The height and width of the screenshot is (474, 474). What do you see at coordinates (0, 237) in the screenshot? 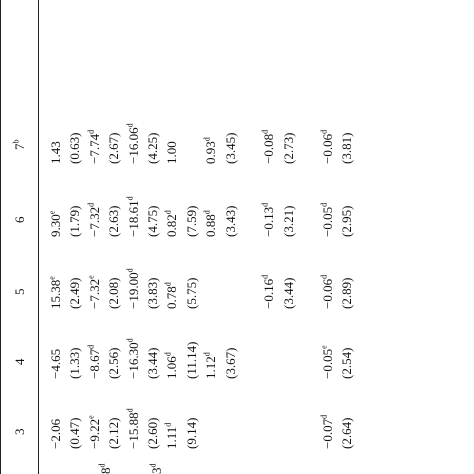
I see `top-rule` at bounding box center [0, 237].